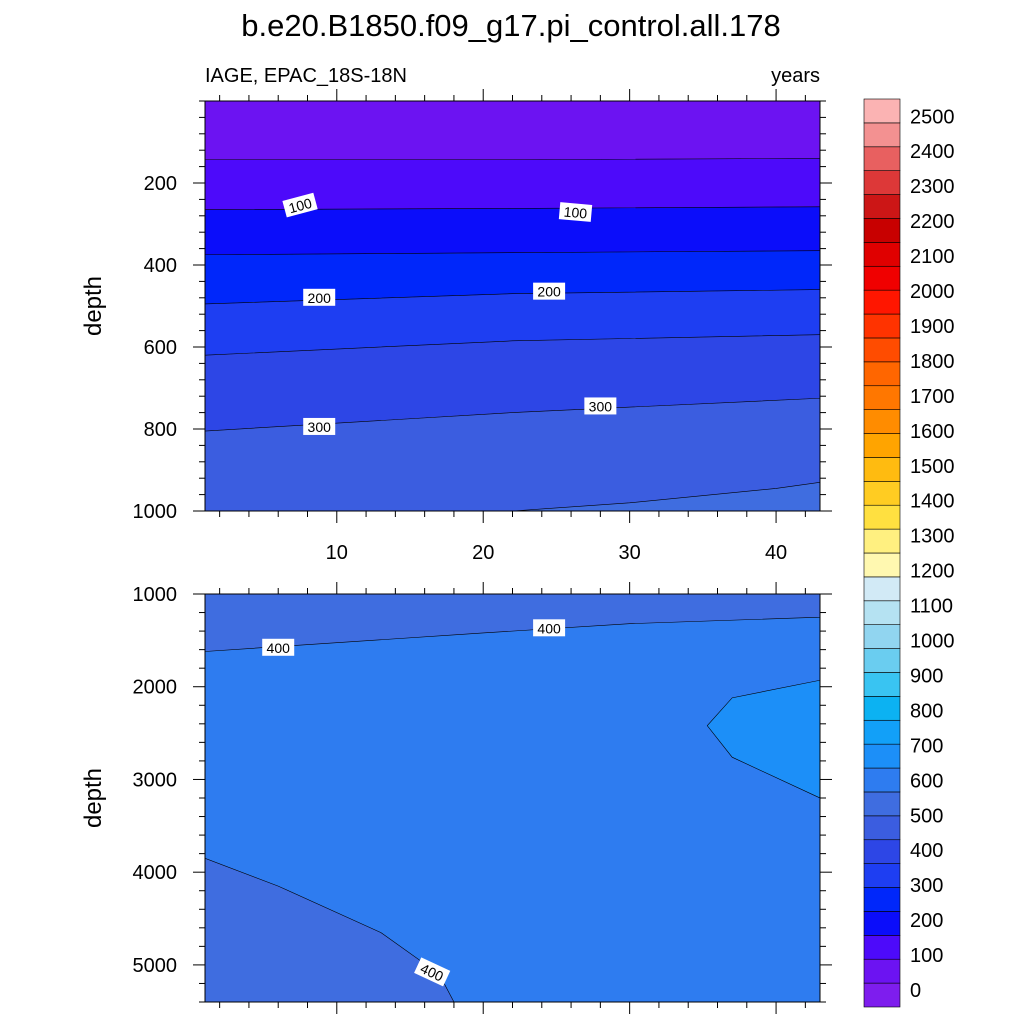  I want to click on upper-xtick-label-0: 10, so click(337, 553).